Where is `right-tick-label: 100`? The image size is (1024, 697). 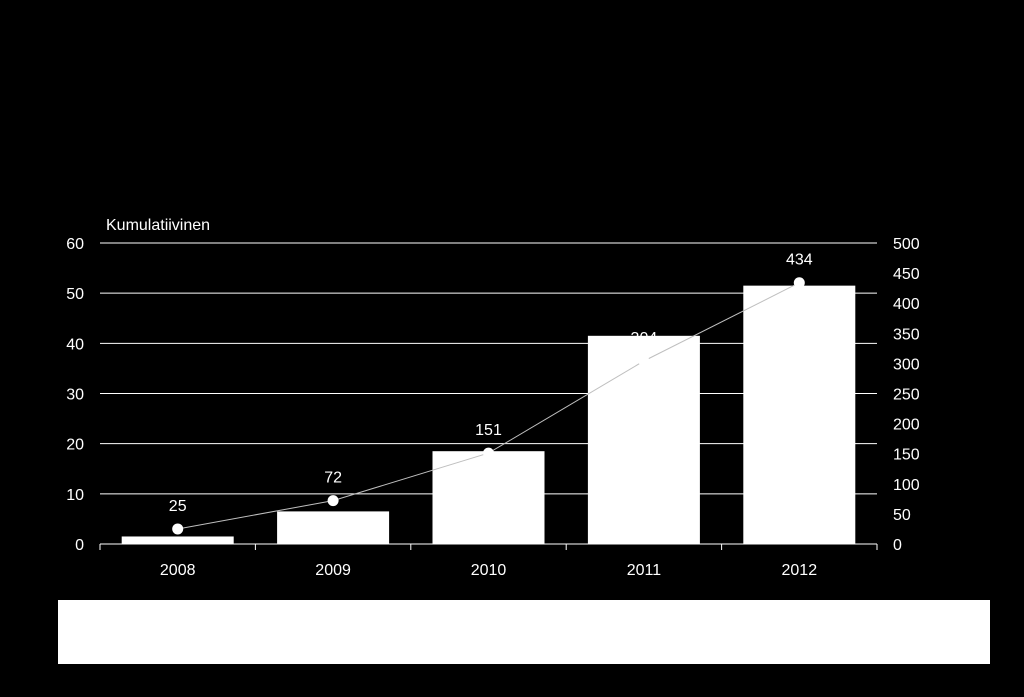
right-tick-label: 100 is located at coordinates (906, 485).